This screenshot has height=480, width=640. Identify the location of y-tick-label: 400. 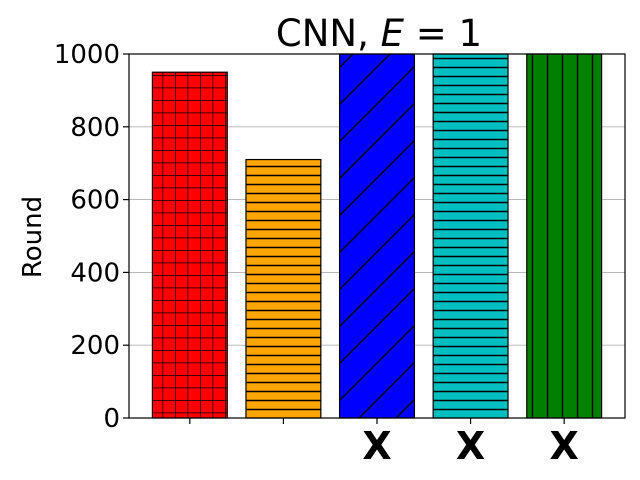
(95, 273).